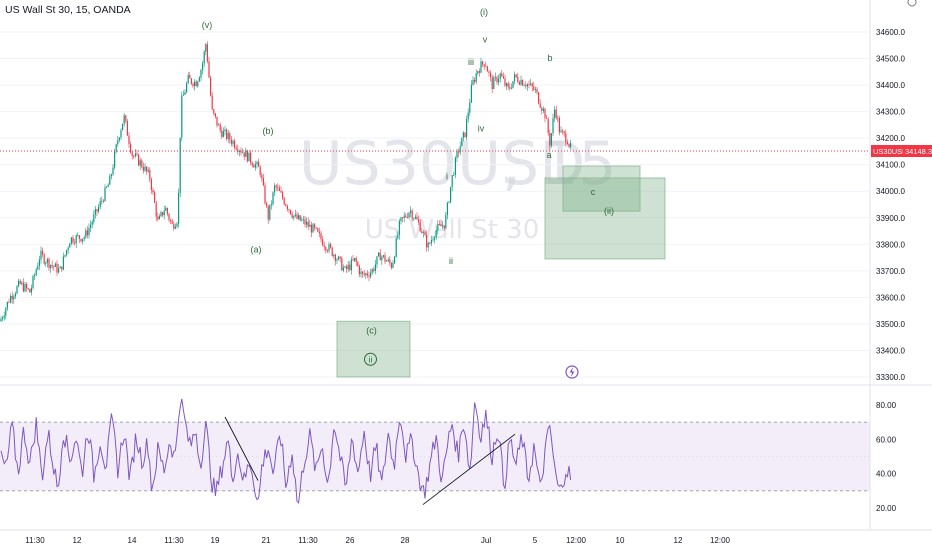 The image size is (932, 550). I want to click on settings-icon, so click(912, 3).